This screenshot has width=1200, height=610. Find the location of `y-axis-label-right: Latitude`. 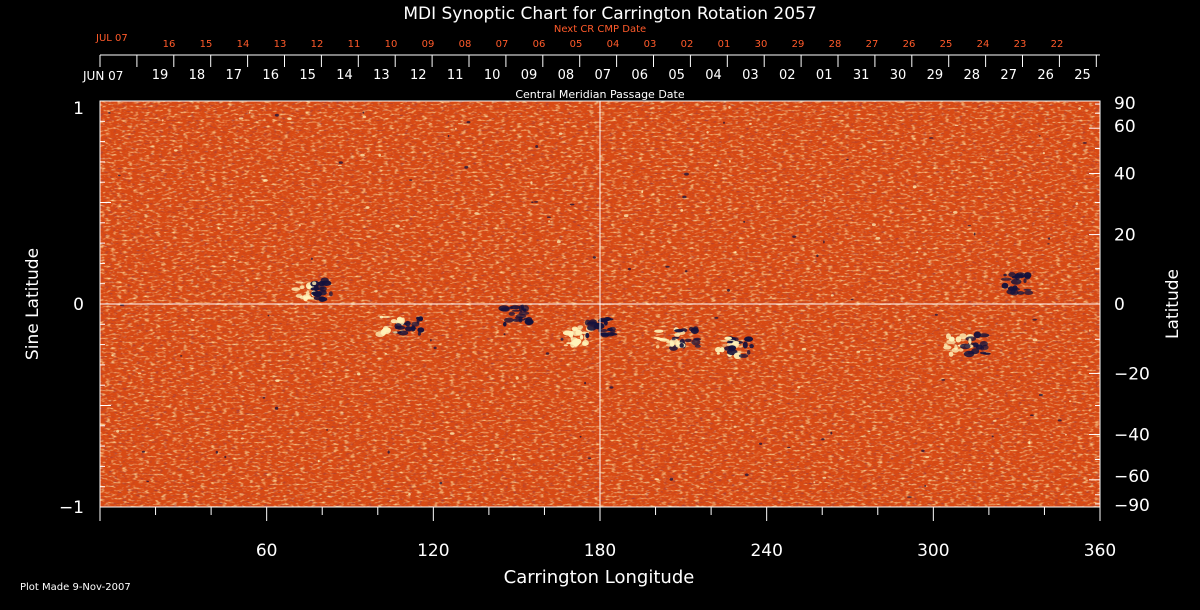

y-axis-label-right: Latitude is located at coordinates (1173, 304).